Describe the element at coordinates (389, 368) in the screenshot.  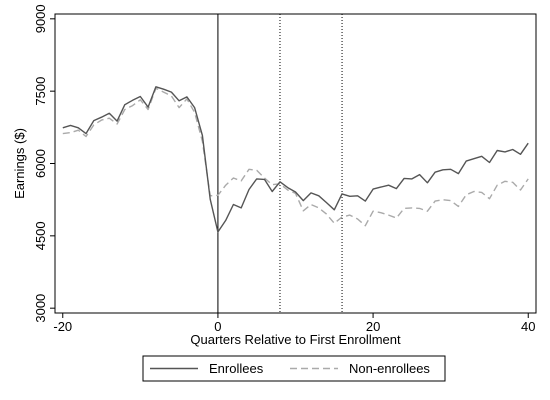
I see `legend-label-non-enrollees: Non-enrollees` at that location.